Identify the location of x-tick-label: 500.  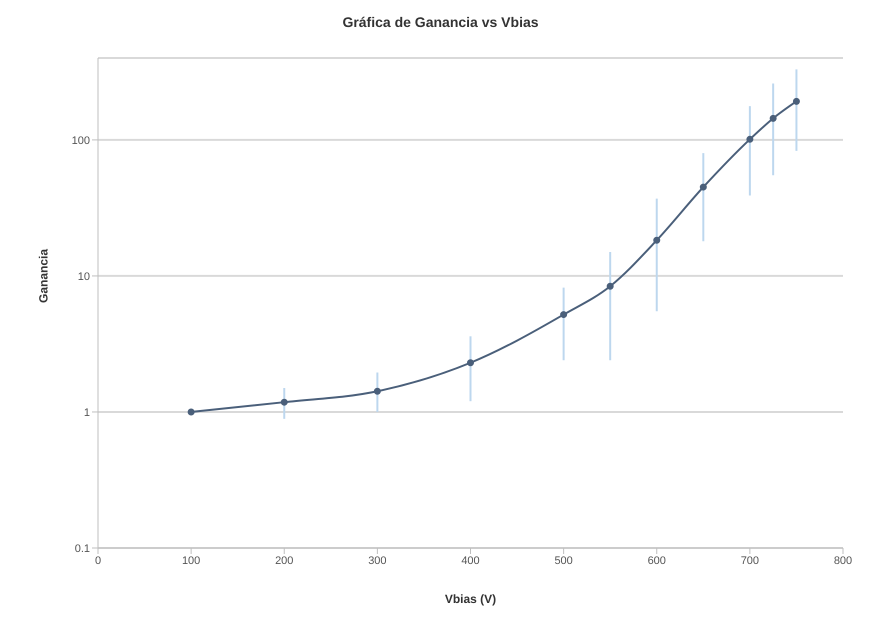
(563, 560).